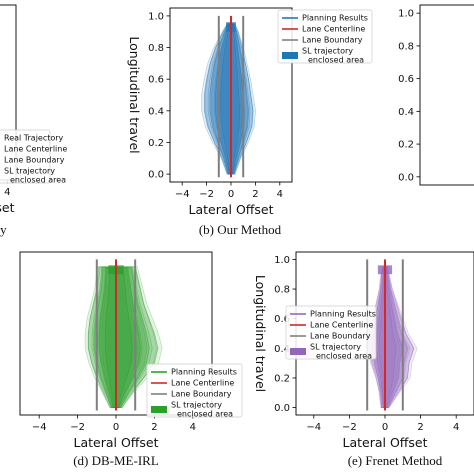  I want to click on panel-caption: (d) DB-ME-IRL, so click(116, 460).